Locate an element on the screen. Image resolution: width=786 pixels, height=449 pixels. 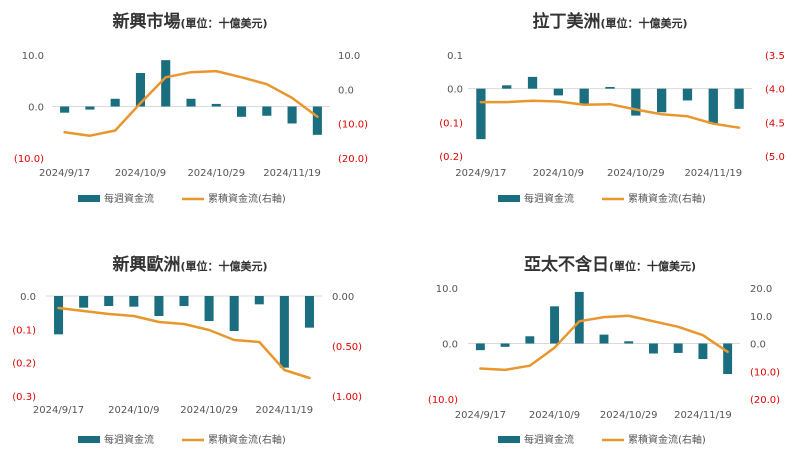
chart-title: 新興歐洲(單位：十億美元) is located at coordinates (189, 264).